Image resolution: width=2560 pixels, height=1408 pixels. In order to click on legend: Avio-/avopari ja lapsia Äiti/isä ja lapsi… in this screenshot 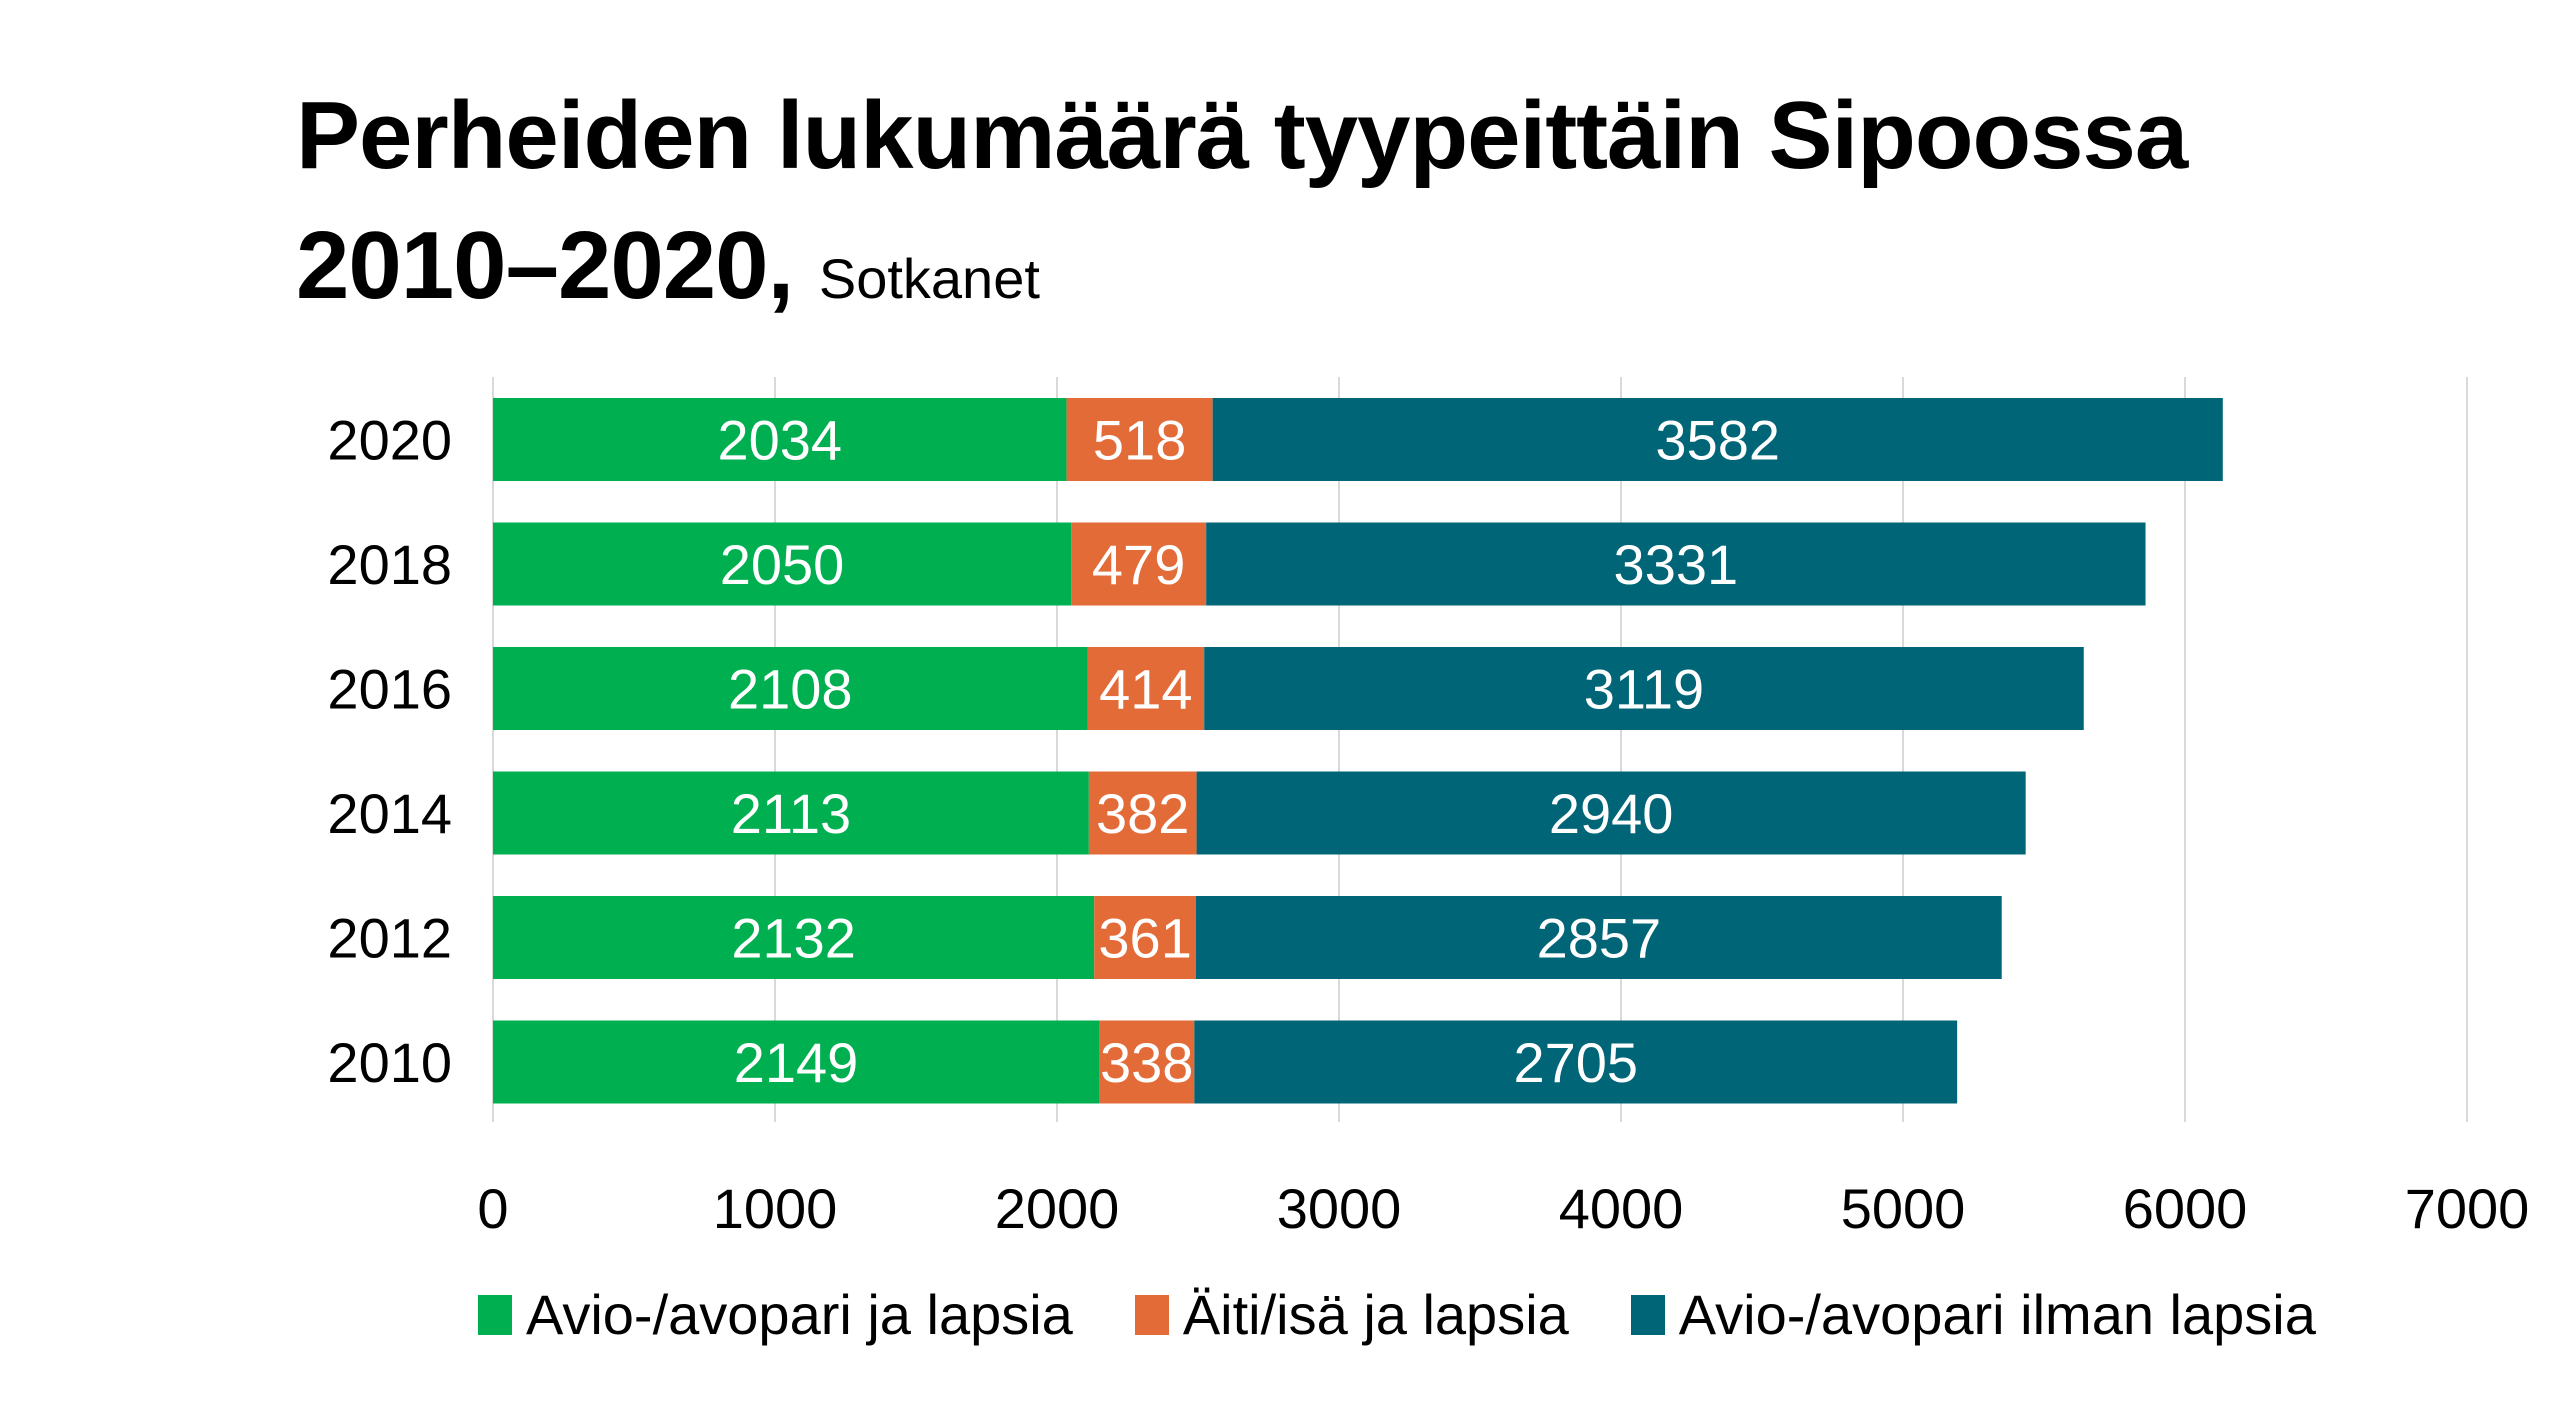, I will do `click(1428, 1314)`.